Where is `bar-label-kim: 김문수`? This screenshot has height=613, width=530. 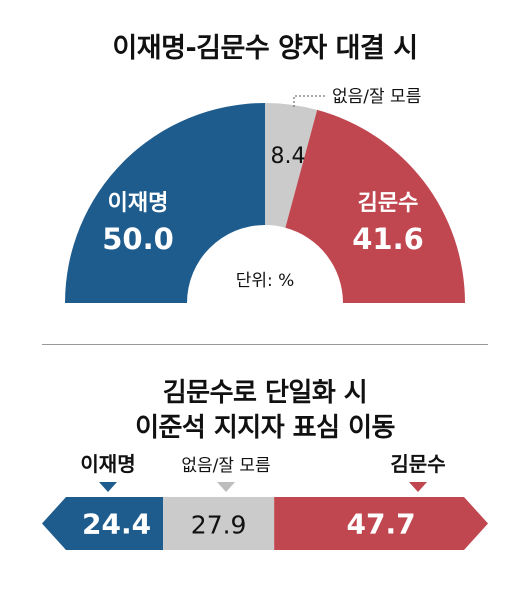
bar-label-kim: 김문수 is located at coordinates (417, 464).